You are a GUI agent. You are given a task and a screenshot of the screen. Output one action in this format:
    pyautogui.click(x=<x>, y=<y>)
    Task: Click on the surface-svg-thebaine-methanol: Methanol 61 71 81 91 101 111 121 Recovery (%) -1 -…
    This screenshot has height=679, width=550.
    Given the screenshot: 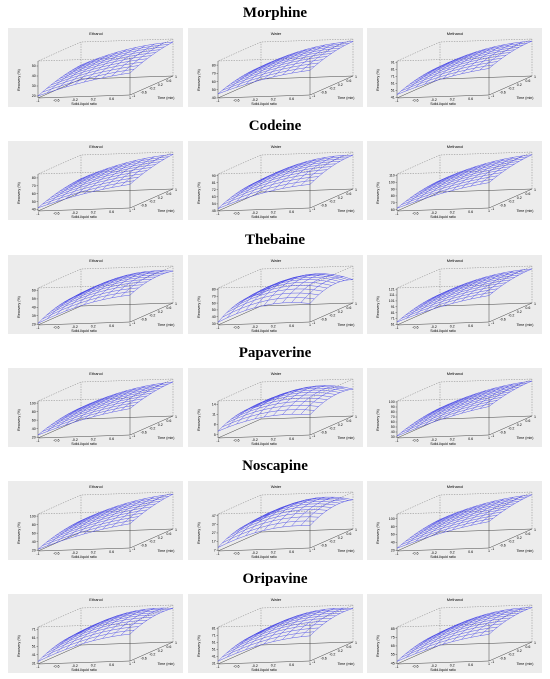 What is the action you would take?
    pyautogui.click(x=456, y=295)
    